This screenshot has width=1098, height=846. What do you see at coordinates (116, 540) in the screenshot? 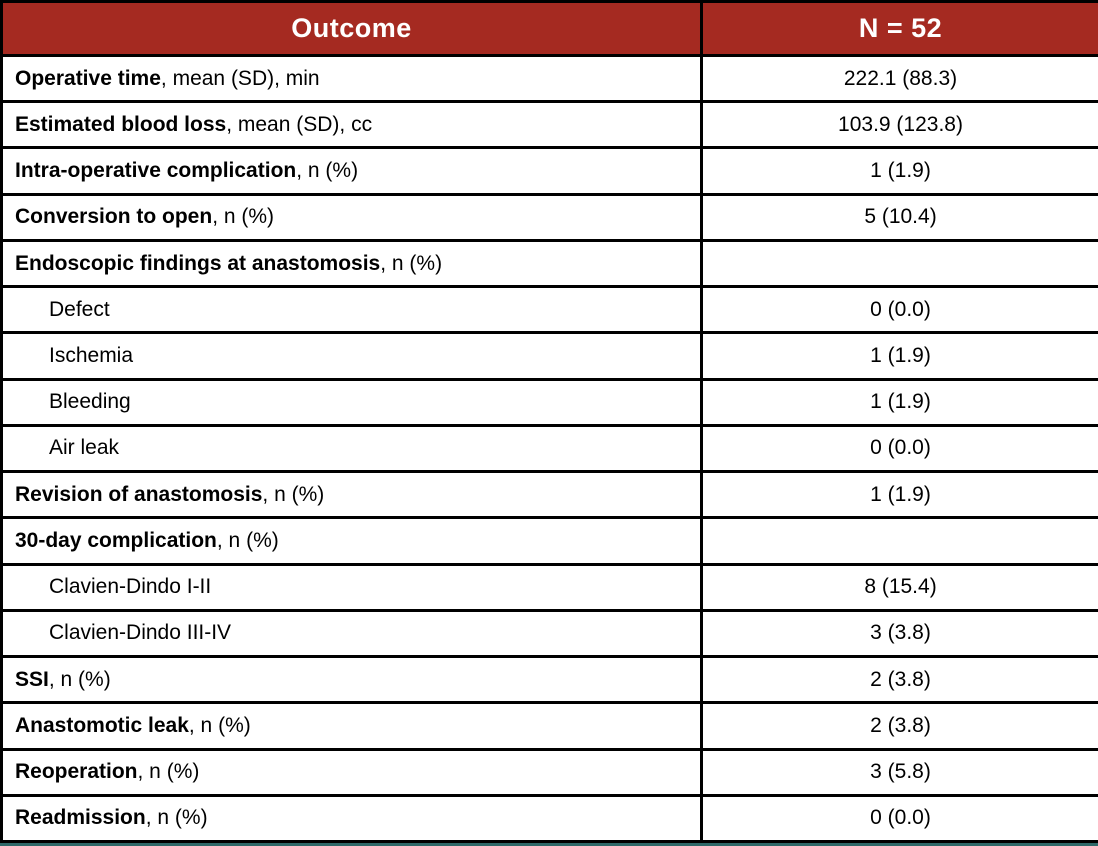
I see `row-label-bold: 30-day complication` at bounding box center [116, 540].